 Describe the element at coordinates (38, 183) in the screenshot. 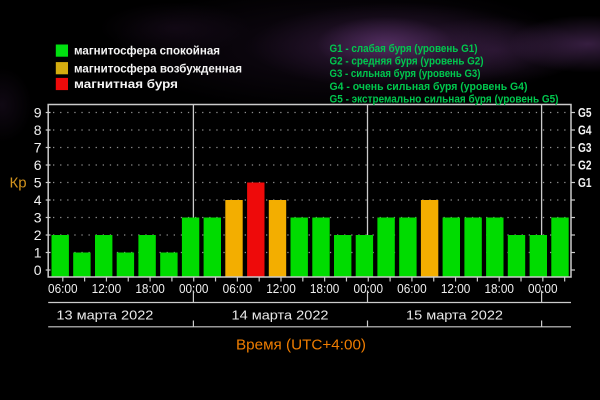

I see `svg-text: 5` at that location.